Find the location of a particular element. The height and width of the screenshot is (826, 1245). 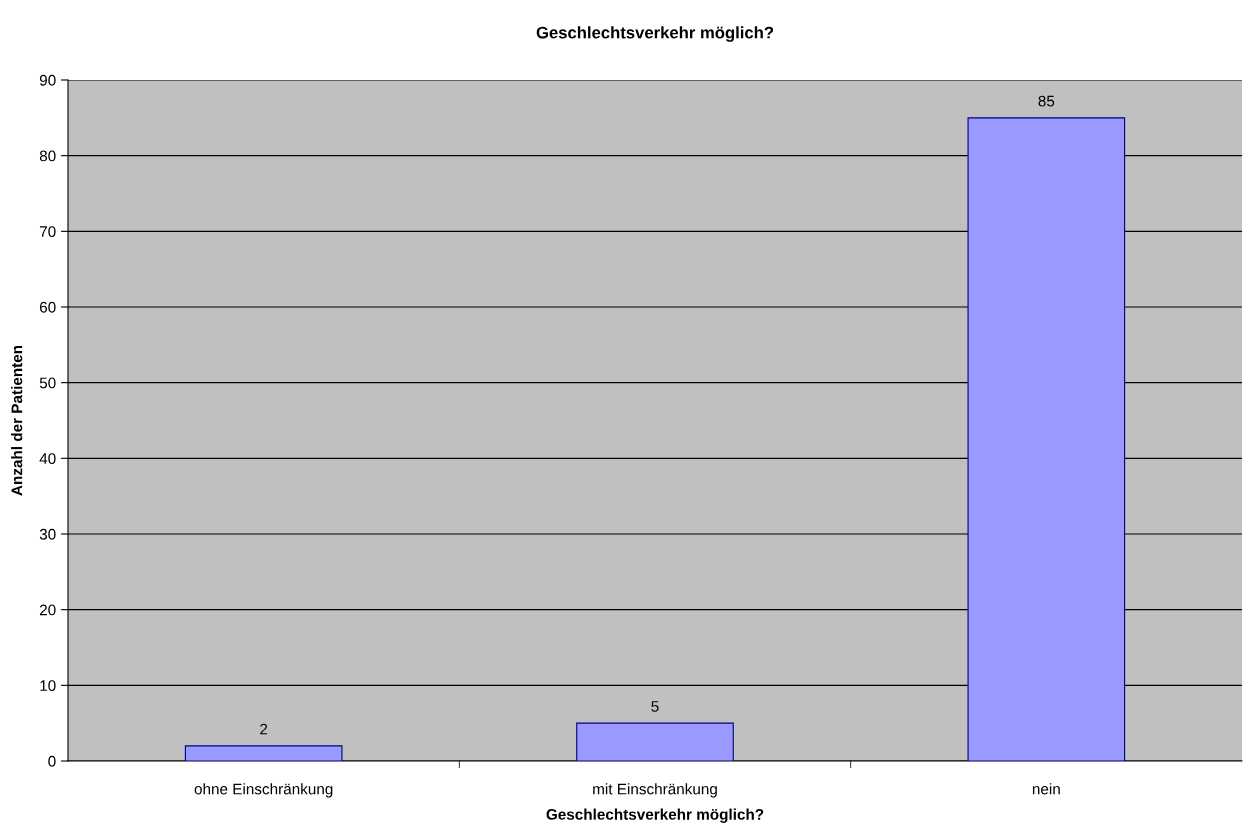

y-tick-label: 40 is located at coordinates (47, 459).